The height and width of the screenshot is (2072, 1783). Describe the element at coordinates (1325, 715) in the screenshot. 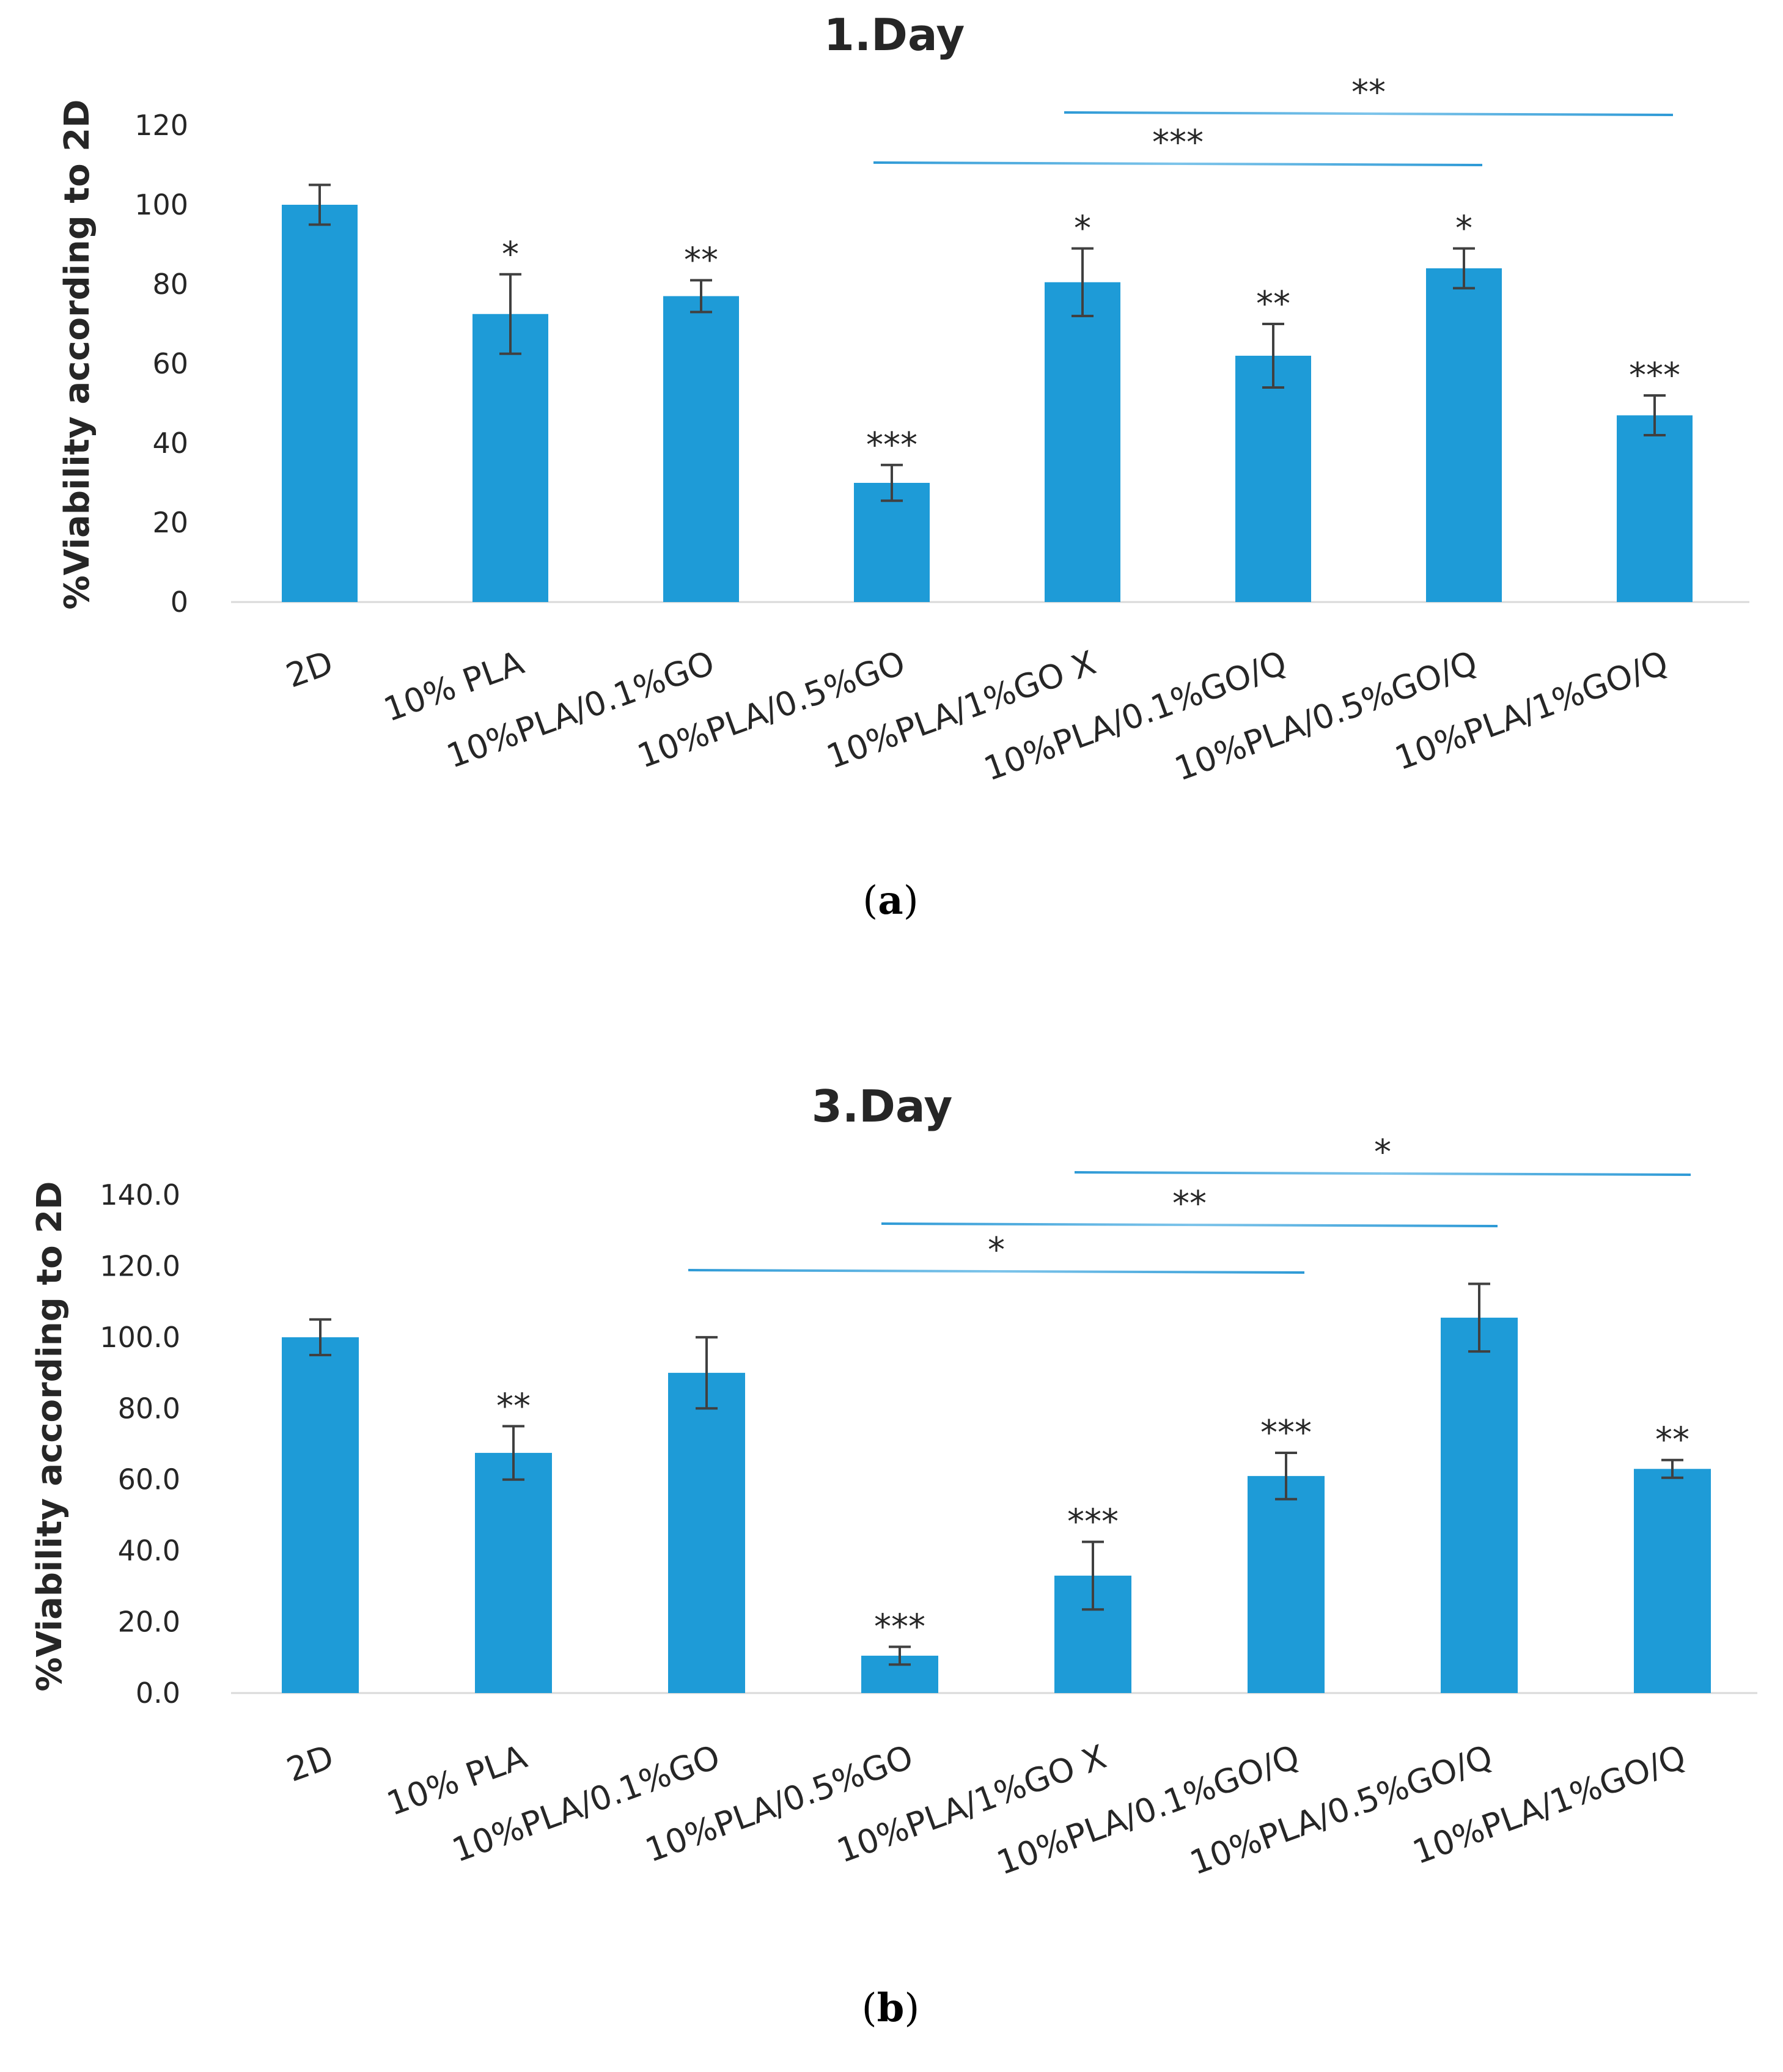

I see `x-tick-label: 10%PLA/0.5%GO/Q` at that location.